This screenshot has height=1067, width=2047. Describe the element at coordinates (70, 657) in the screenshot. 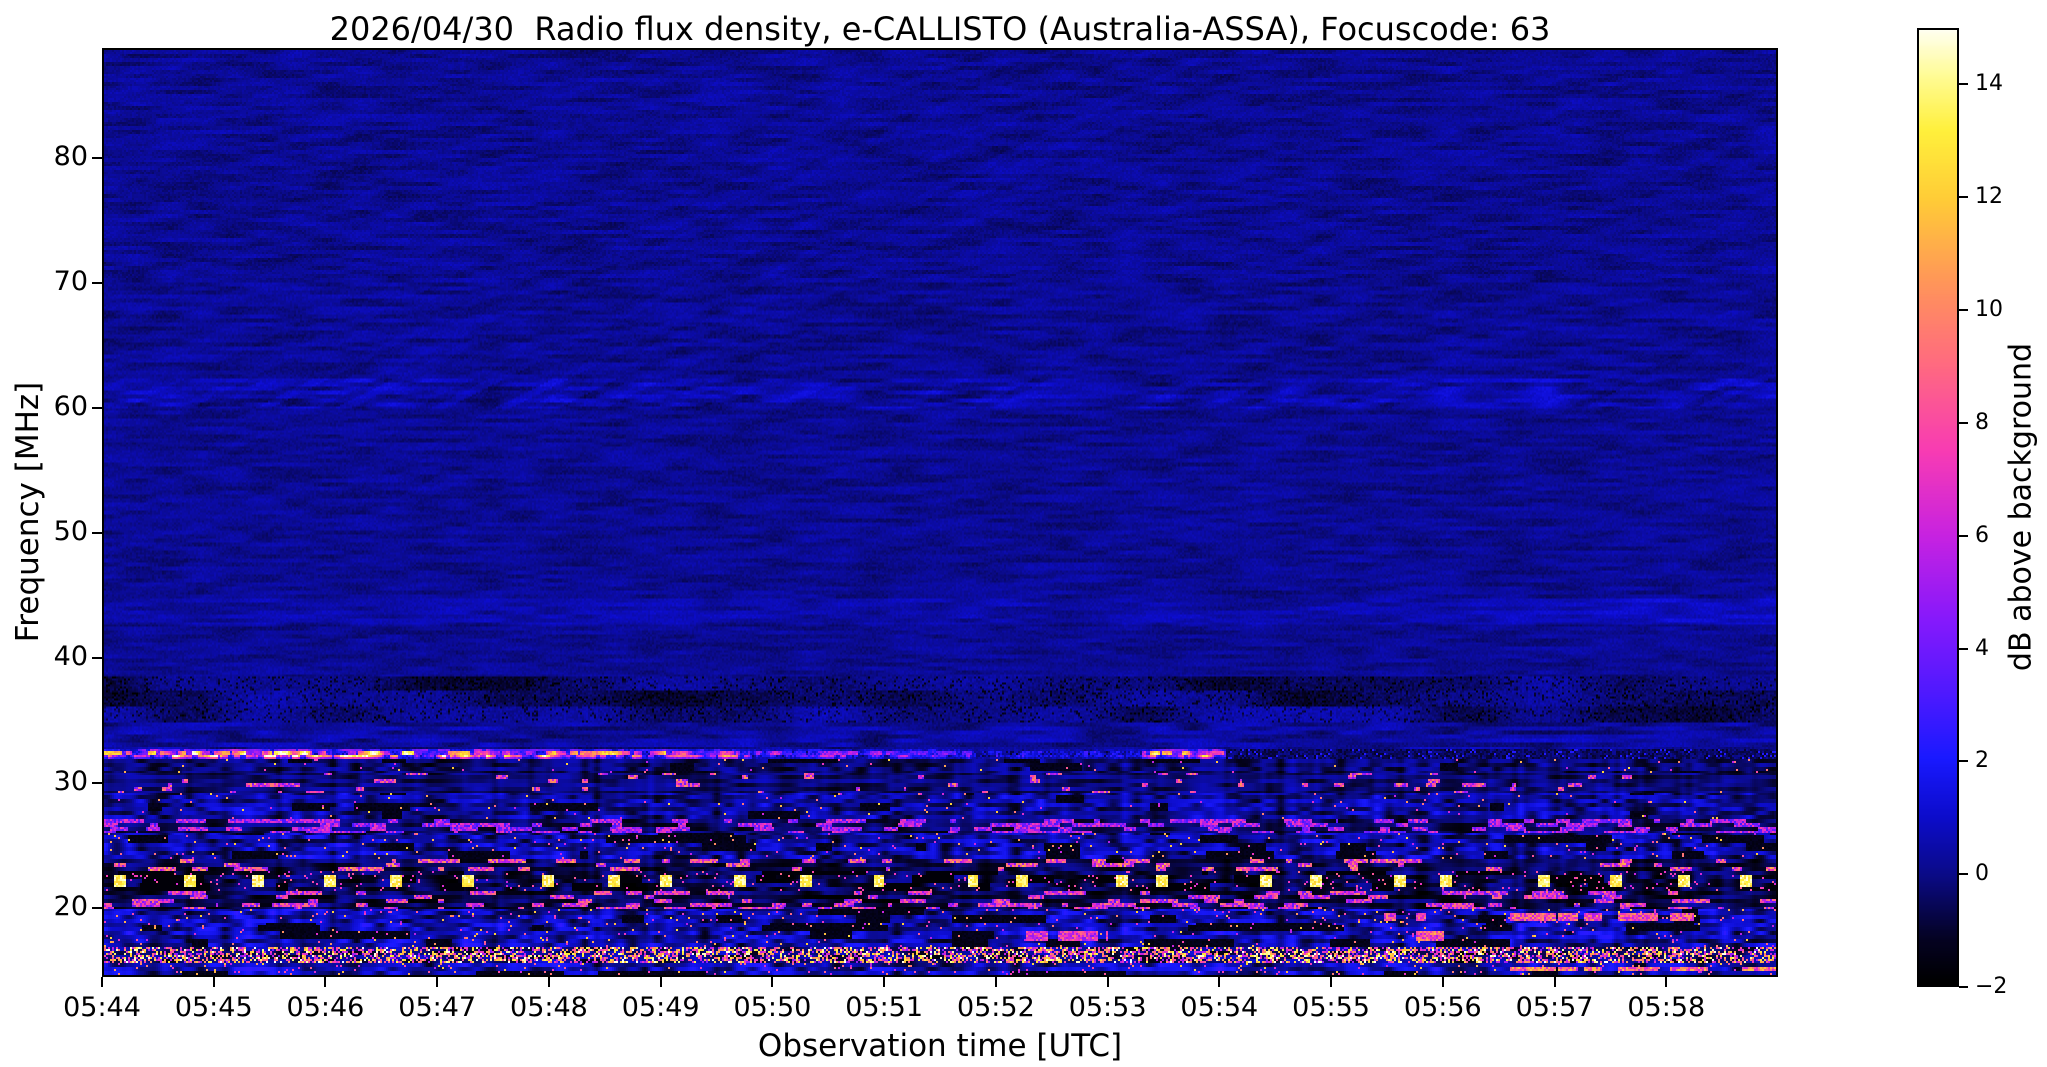

I see `y-tick-label: 40` at that location.